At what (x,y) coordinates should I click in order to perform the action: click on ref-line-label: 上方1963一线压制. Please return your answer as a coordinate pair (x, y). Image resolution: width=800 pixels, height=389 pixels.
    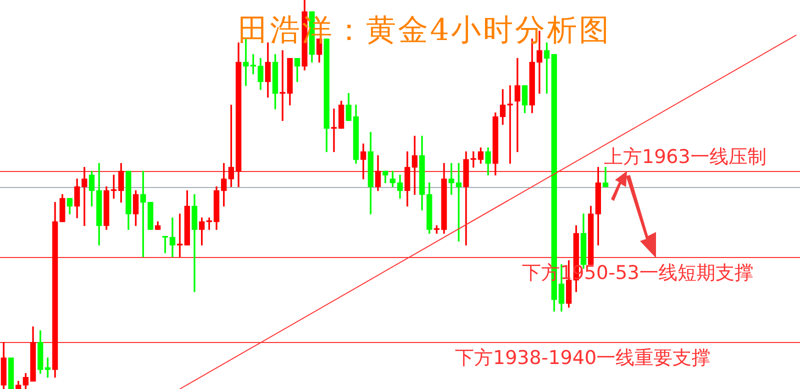
    Looking at the image, I should click on (685, 157).